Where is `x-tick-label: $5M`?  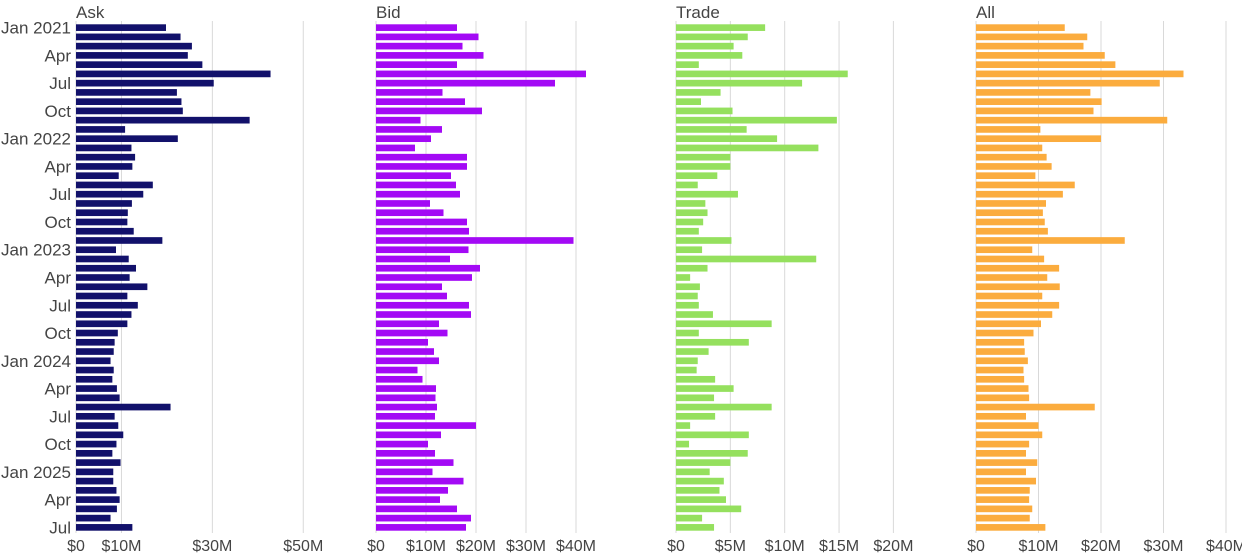
x-tick-label: $5M is located at coordinates (730, 546).